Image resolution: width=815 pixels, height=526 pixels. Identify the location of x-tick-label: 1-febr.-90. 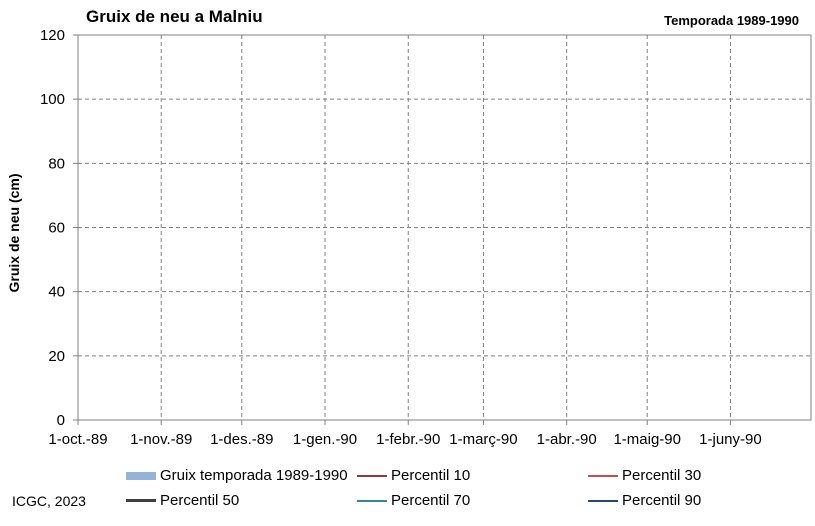
(408, 439).